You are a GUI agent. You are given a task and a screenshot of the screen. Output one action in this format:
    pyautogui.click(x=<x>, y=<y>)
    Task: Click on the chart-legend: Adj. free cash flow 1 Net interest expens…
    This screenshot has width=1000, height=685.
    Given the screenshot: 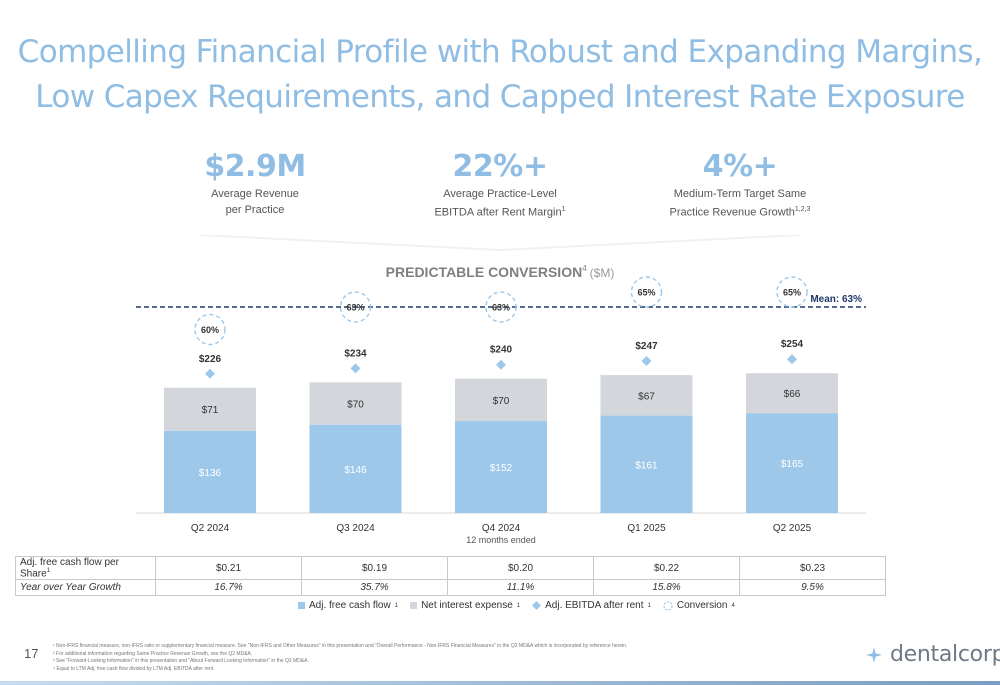 What is the action you would take?
    pyautogui.click(x=516, y=605)
    